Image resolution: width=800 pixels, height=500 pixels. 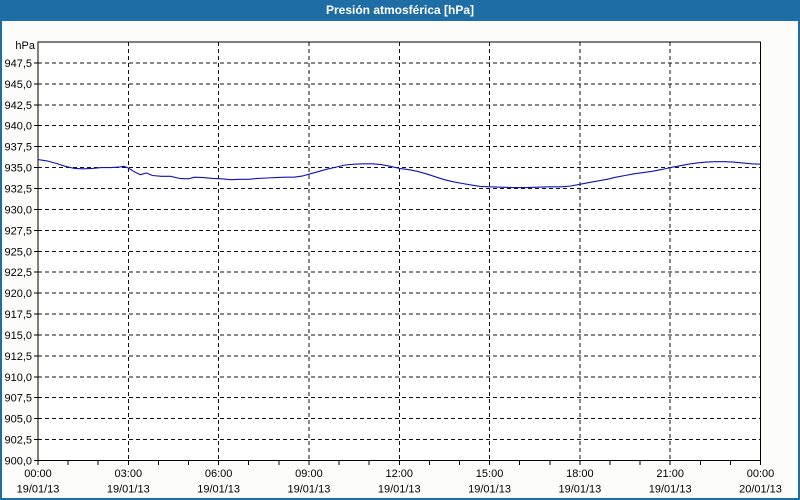 I want to click on y-tick-label: 920,0, so click(x=18, y=294).